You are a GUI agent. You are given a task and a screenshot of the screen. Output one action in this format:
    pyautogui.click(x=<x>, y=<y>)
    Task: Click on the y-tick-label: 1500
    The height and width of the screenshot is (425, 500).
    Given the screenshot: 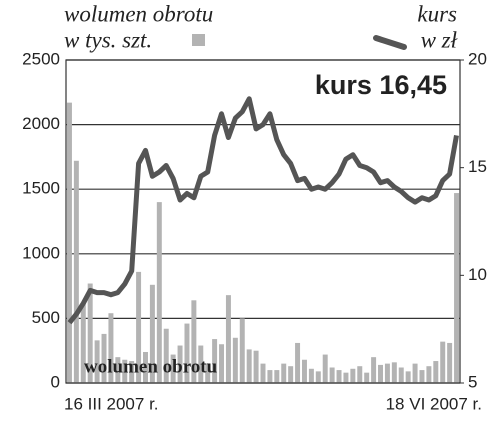 What is the action you would take?
    pyautogui.click(x=41, y=188)
    